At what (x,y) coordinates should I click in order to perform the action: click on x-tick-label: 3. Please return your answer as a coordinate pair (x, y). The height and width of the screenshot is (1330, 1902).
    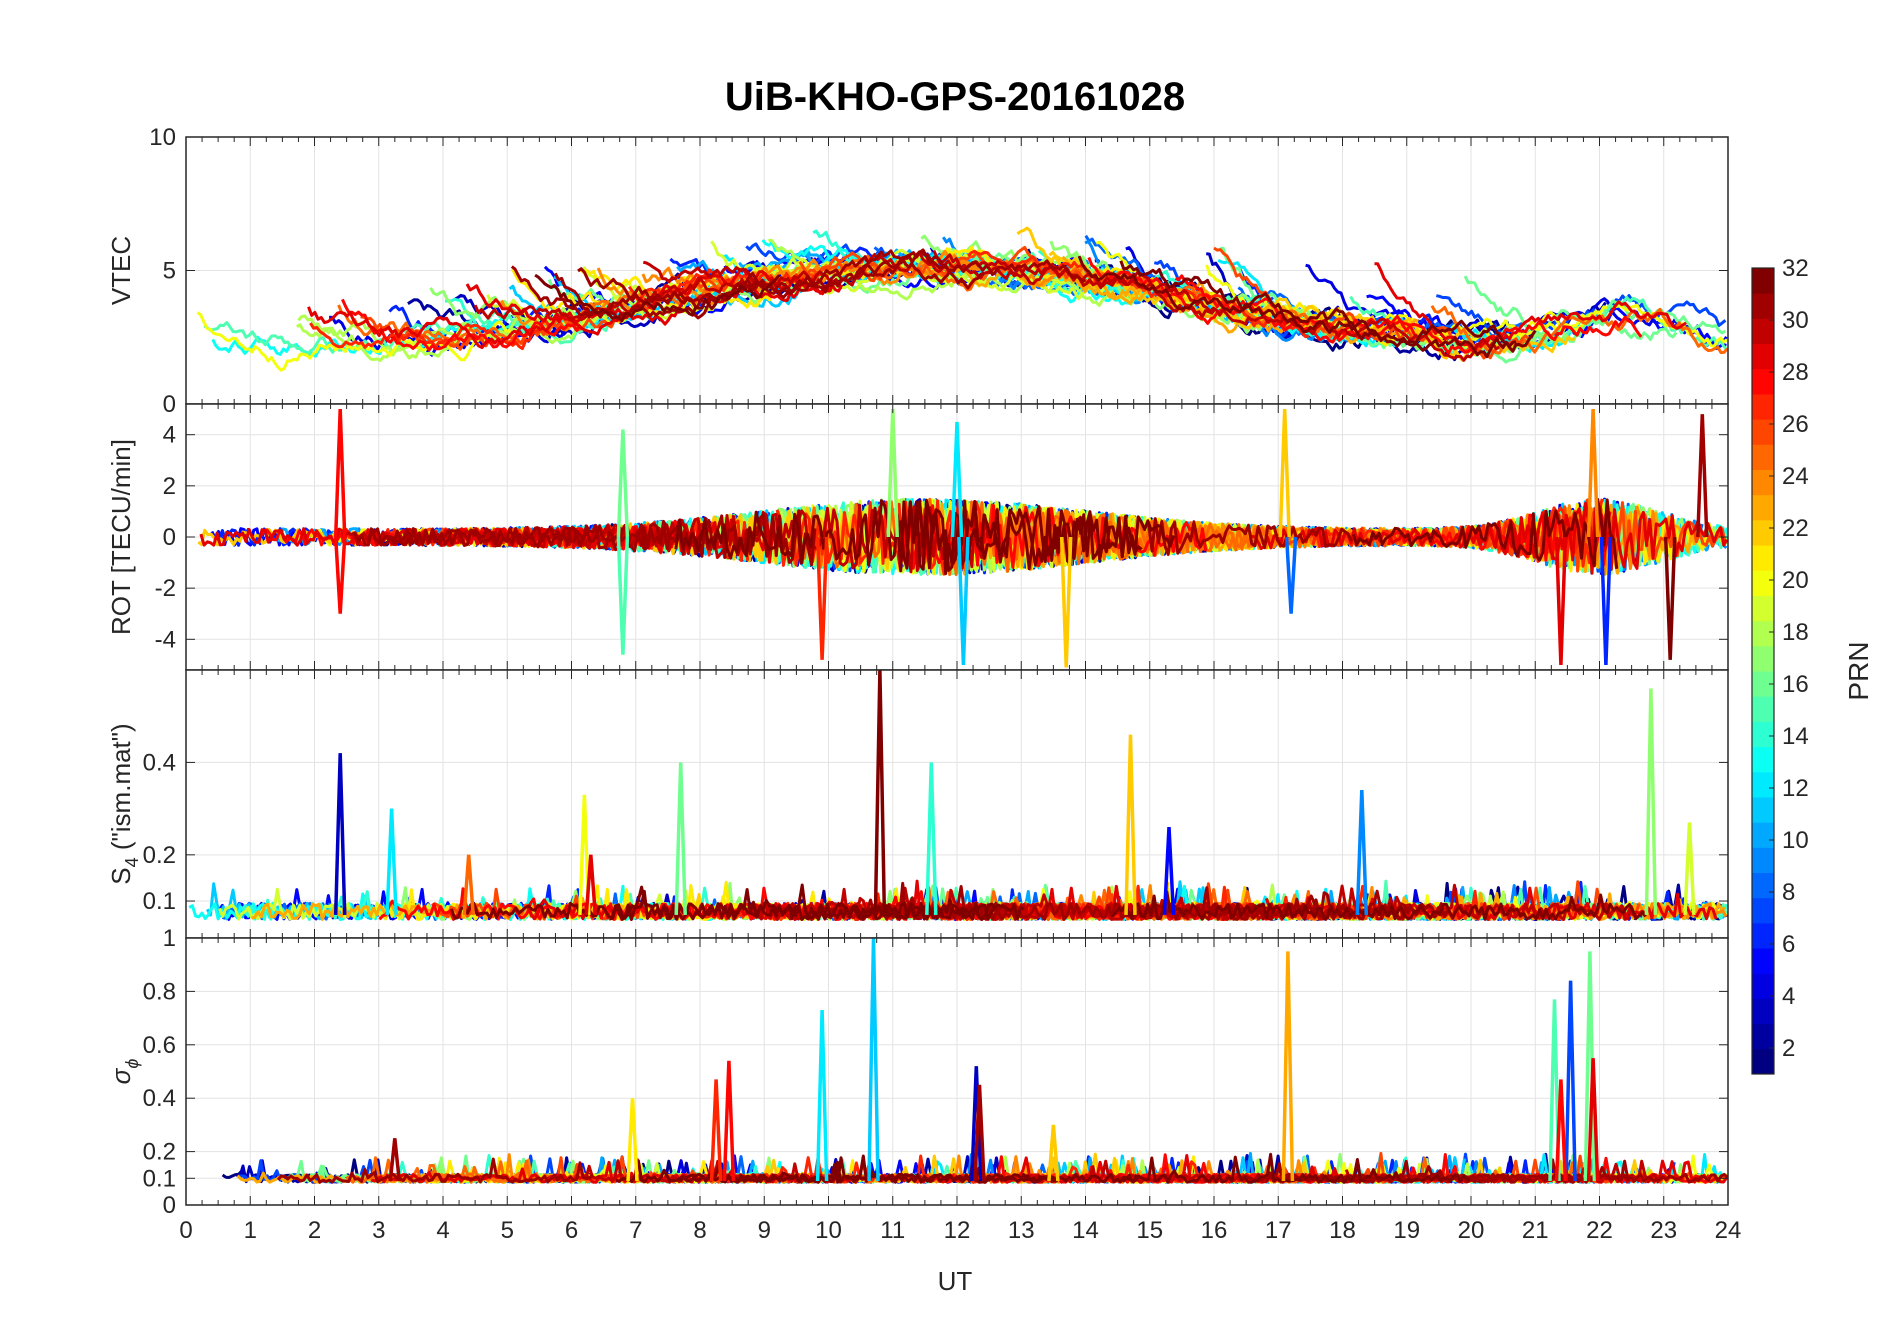
    Looking at the image, I should click on (378, 1230).